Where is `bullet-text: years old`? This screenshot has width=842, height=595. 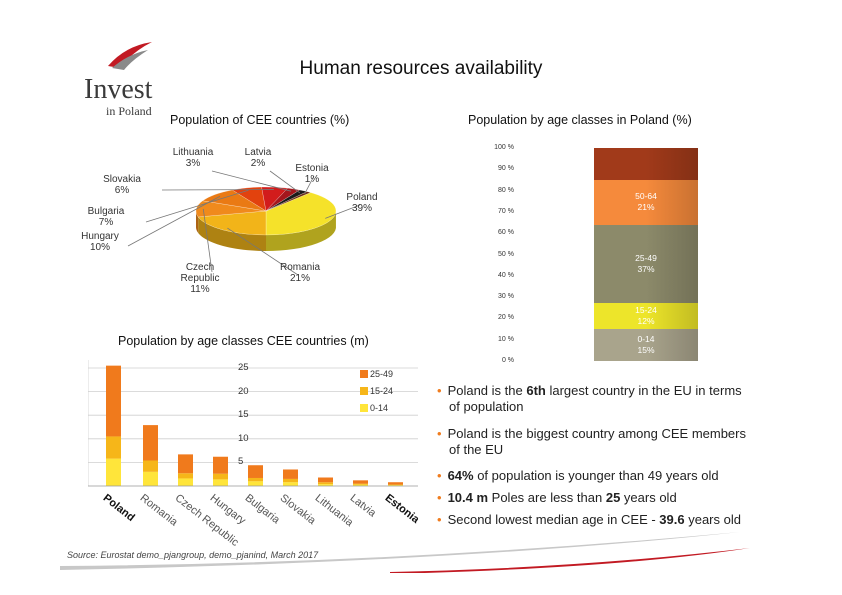 bullet-text: years old is located at coordinates (648, 497).